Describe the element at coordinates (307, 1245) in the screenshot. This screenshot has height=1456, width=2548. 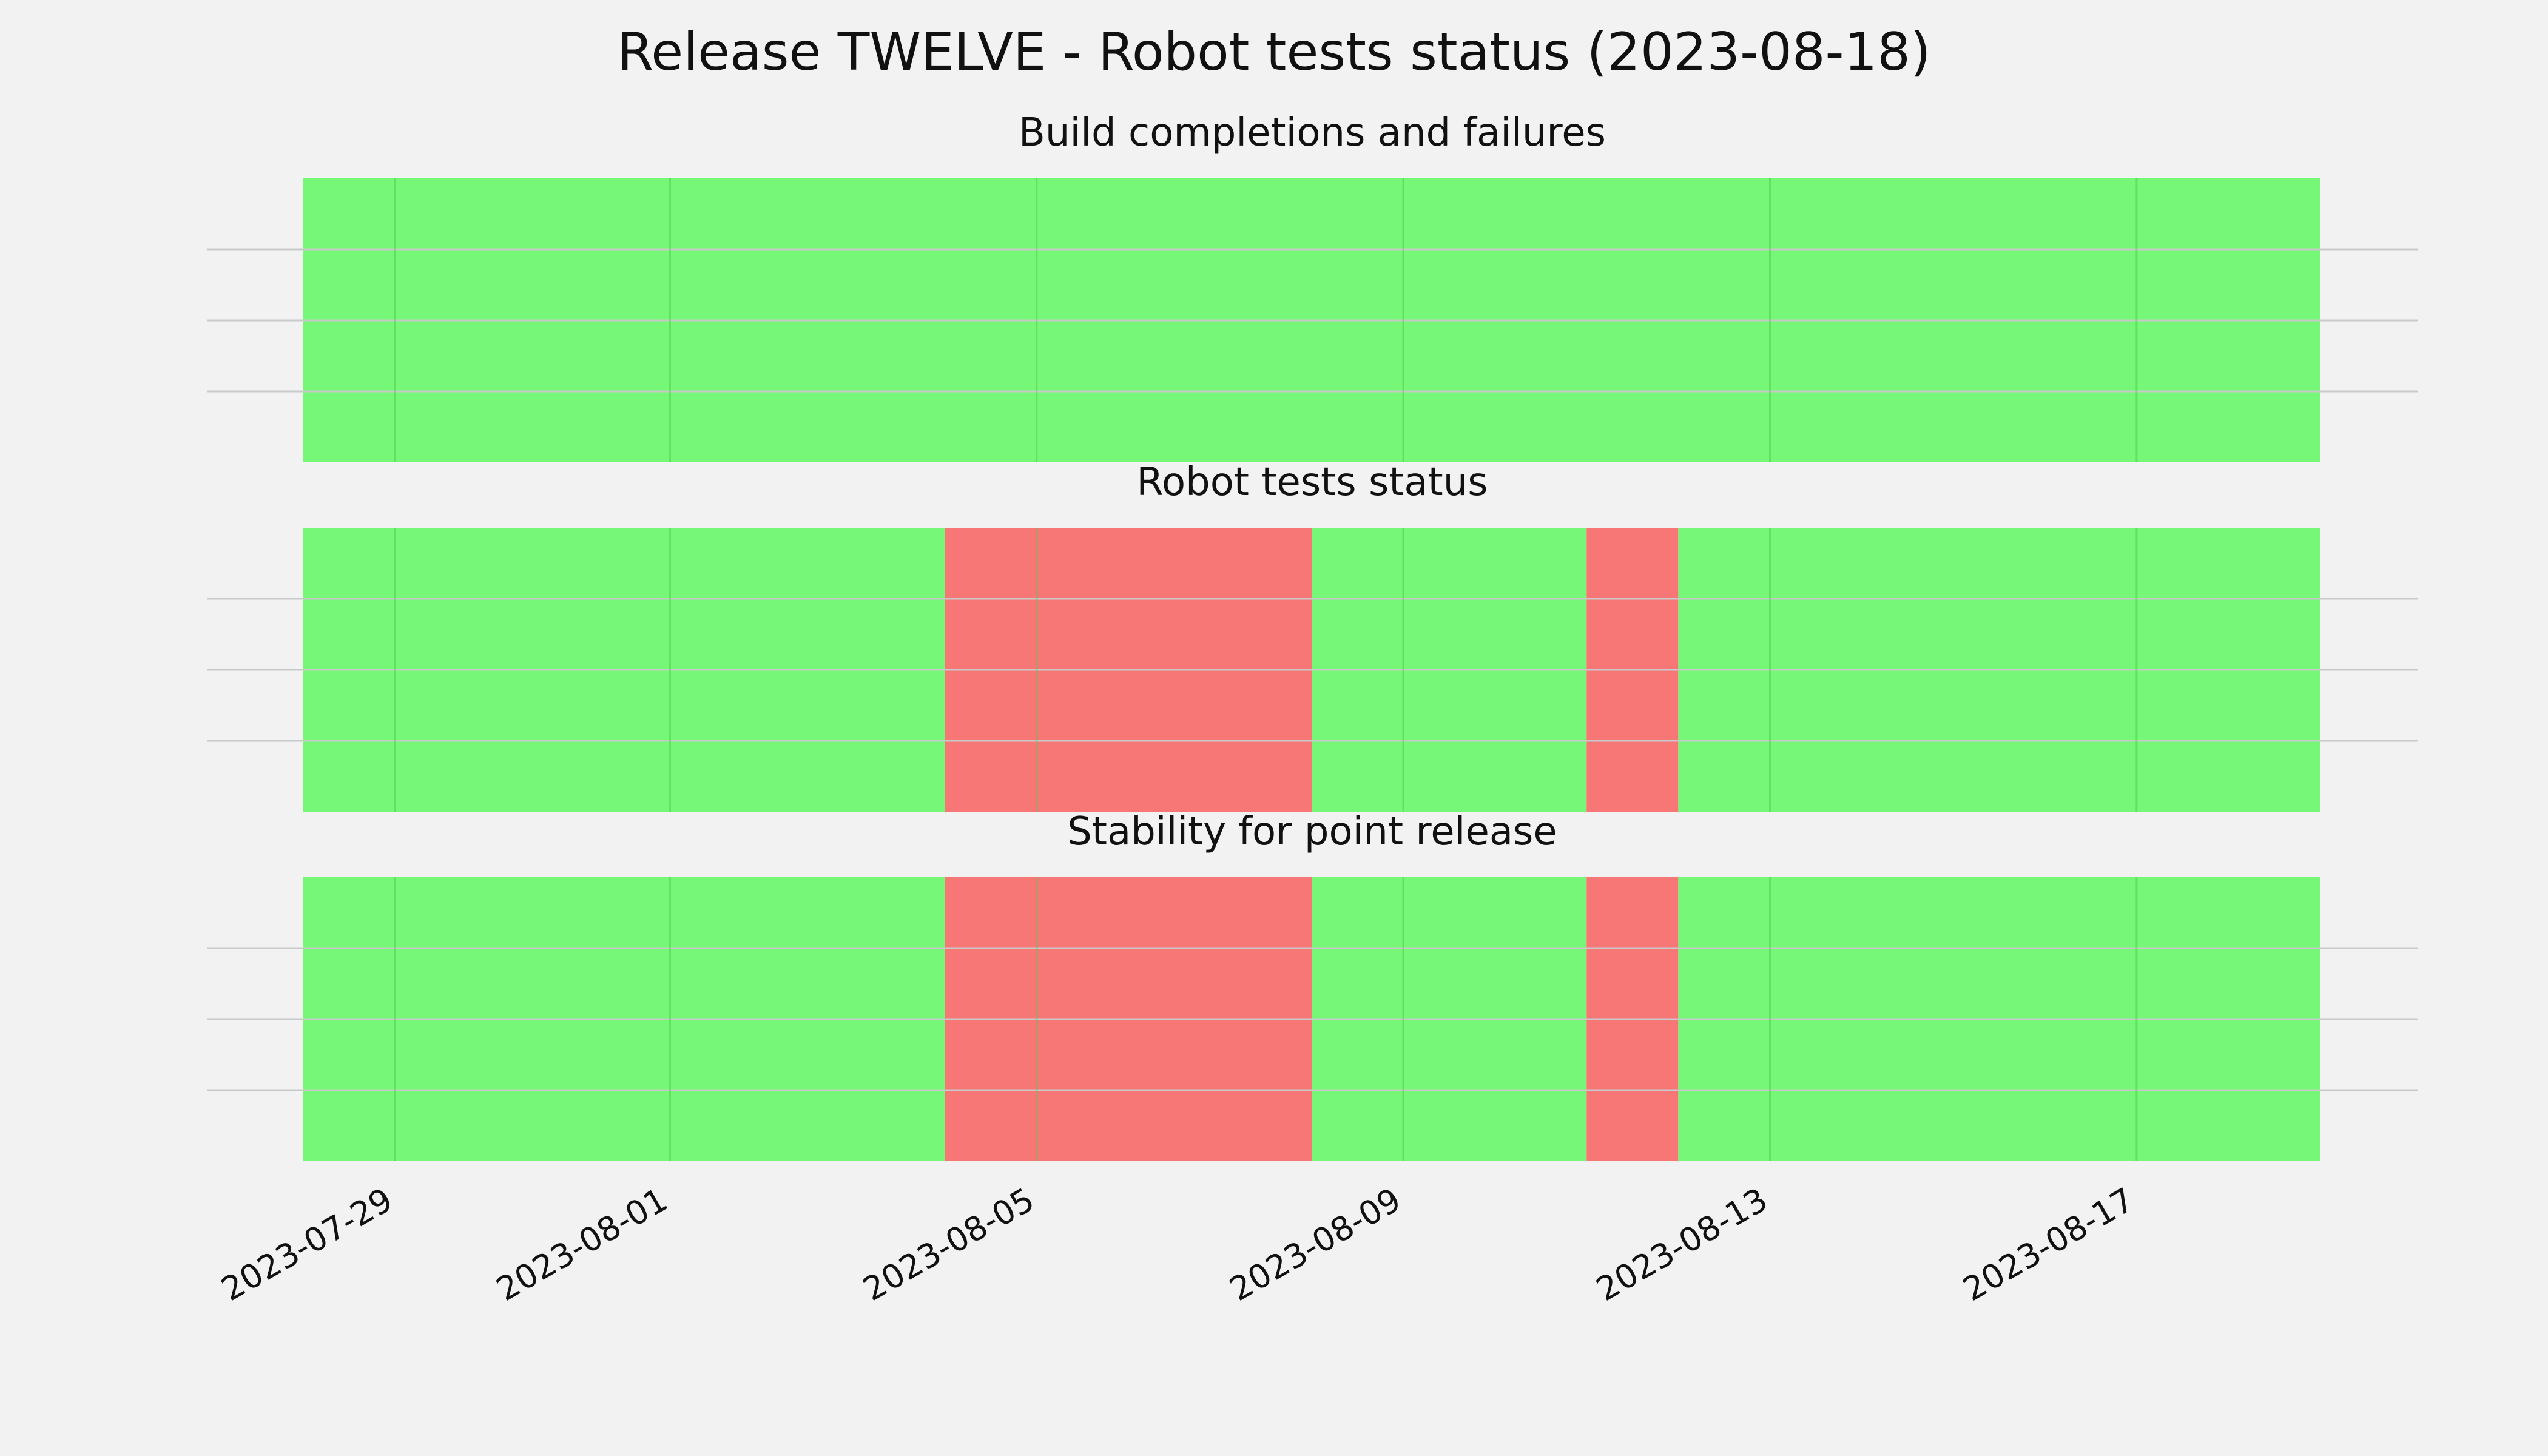
I see `x-tick-label: 2023-07-29` at that location.